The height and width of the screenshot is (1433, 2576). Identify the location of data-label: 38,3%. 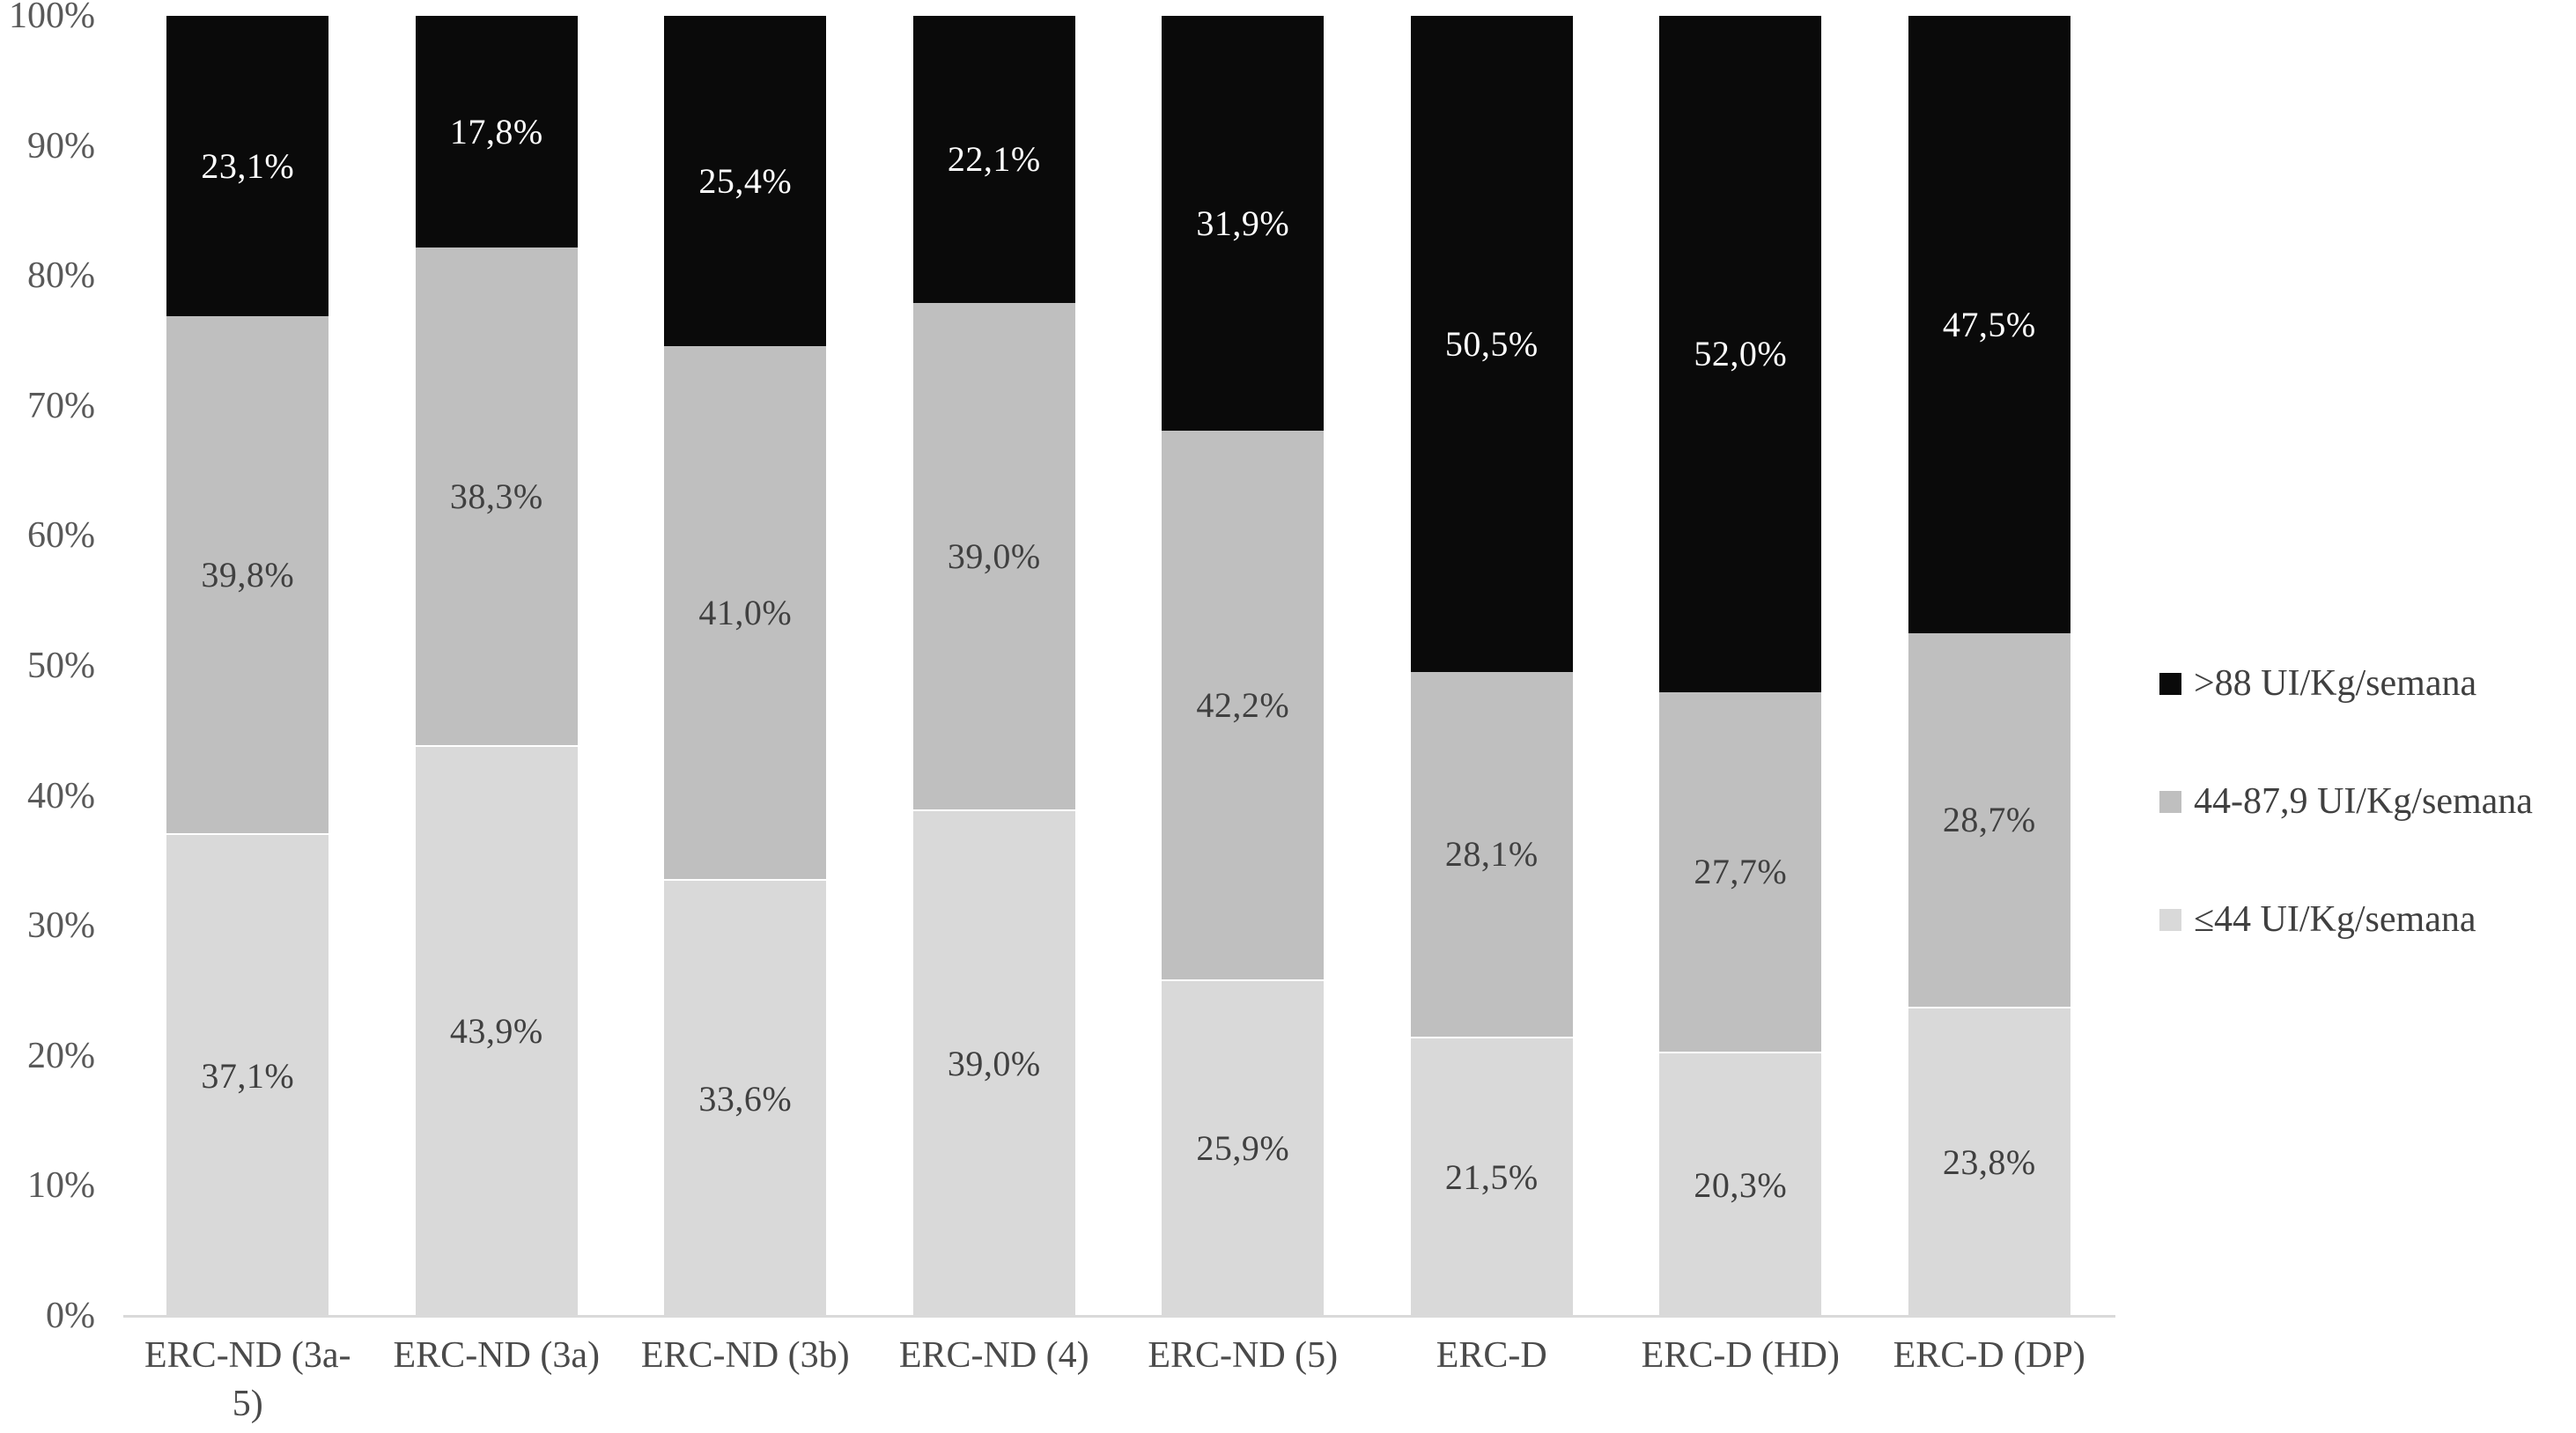
(496, 496).